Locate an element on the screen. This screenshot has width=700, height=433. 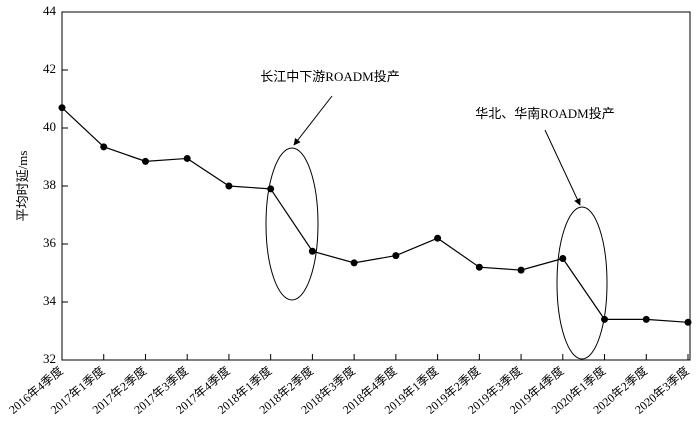
y-axis-label: 平均时延/ms is located at coordinates (22, 186).